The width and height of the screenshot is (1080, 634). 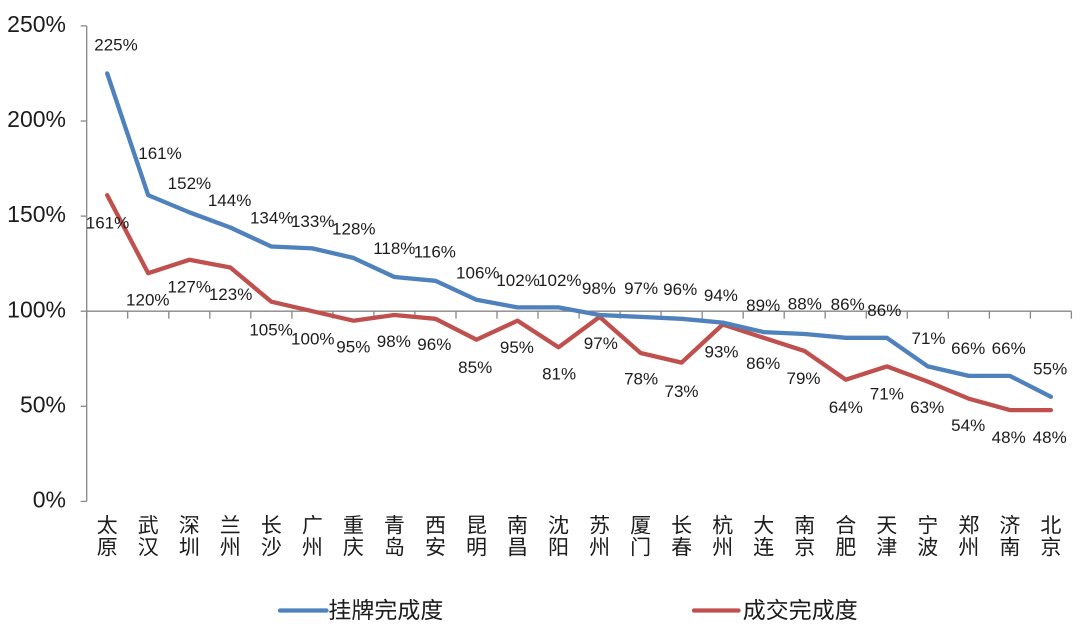 I want to click on svg-text: 150%, so click(x=36, y=214).